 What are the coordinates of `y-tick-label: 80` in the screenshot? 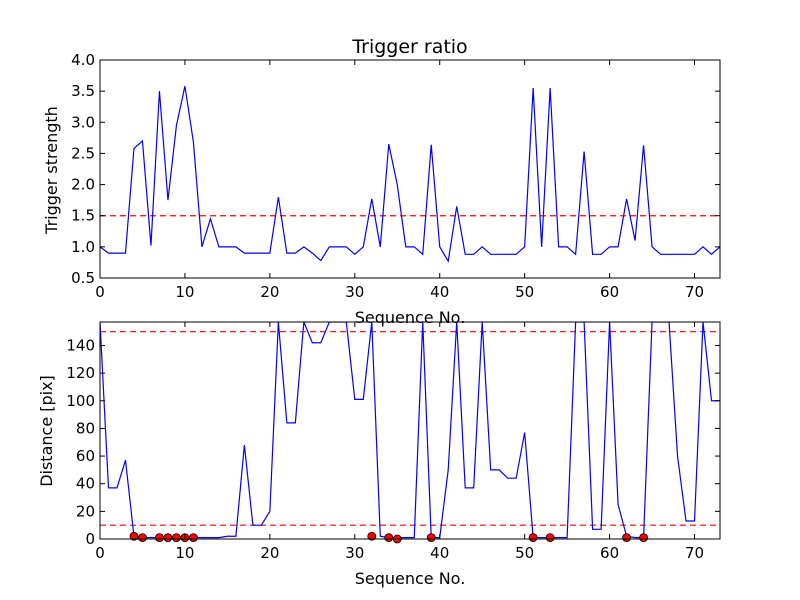 It's located at (85, 428).